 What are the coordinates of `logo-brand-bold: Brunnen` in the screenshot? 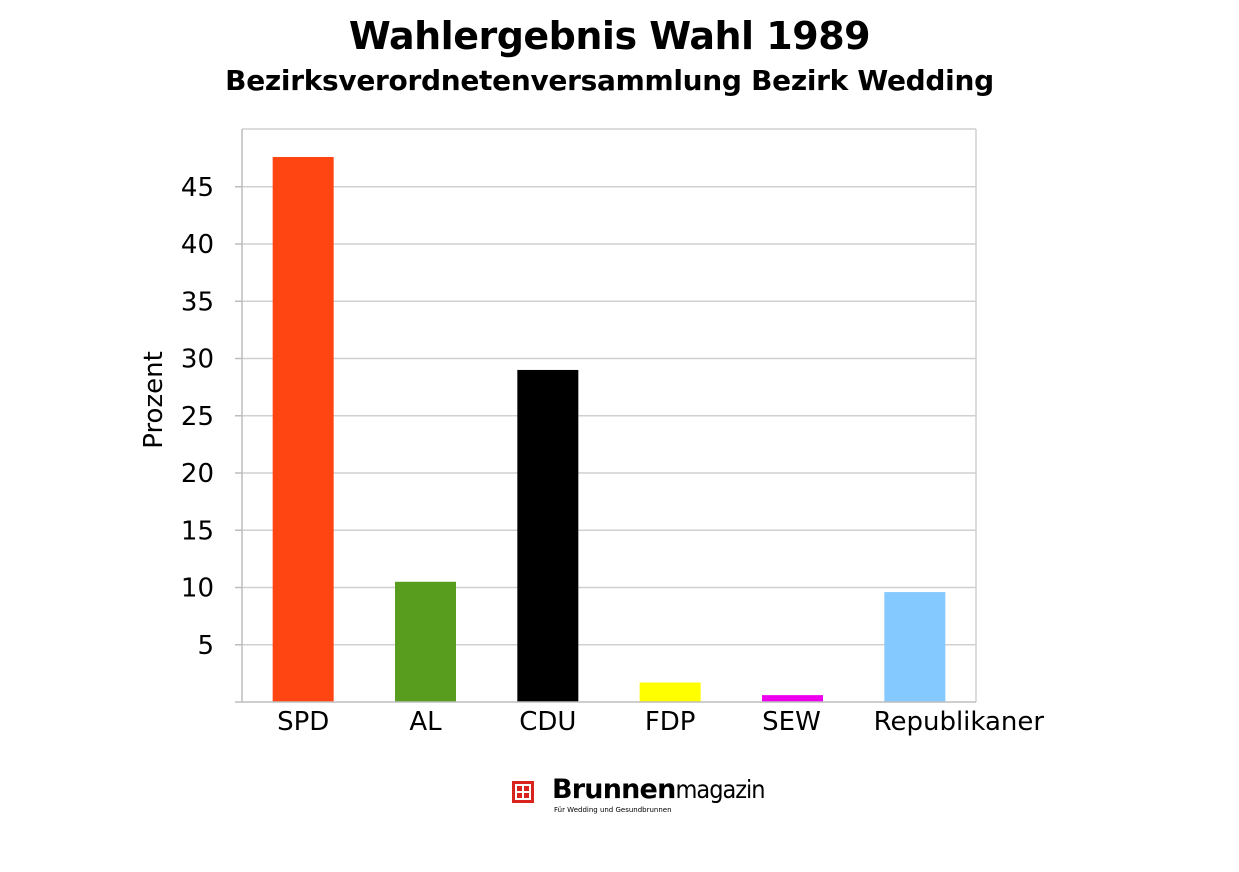 It's located at (614, 789).